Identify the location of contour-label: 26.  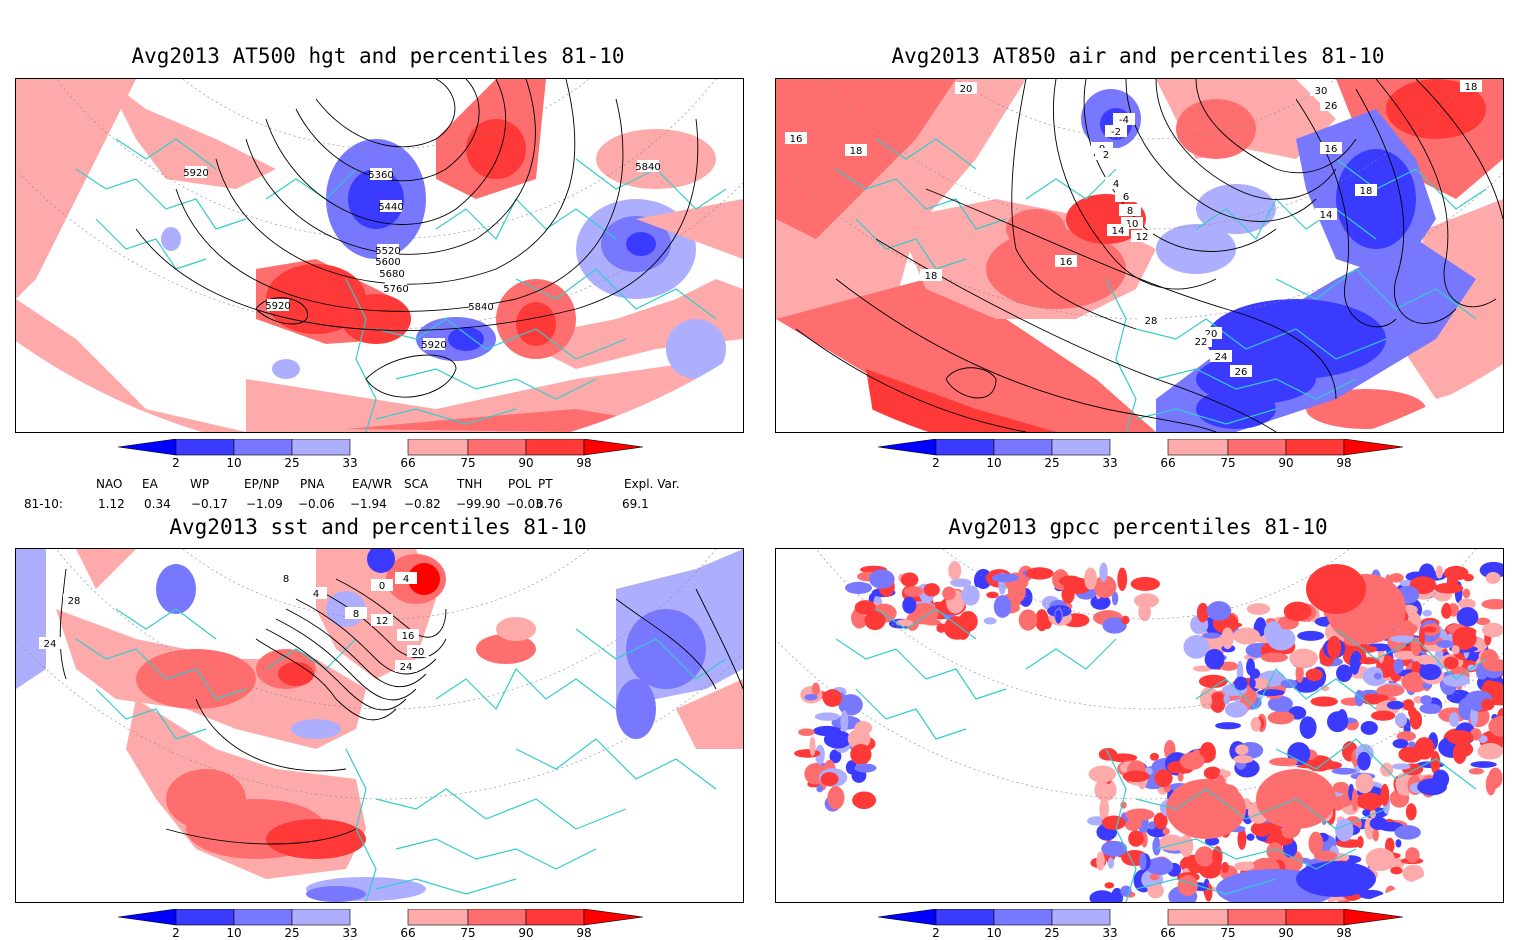
(1241, 372).